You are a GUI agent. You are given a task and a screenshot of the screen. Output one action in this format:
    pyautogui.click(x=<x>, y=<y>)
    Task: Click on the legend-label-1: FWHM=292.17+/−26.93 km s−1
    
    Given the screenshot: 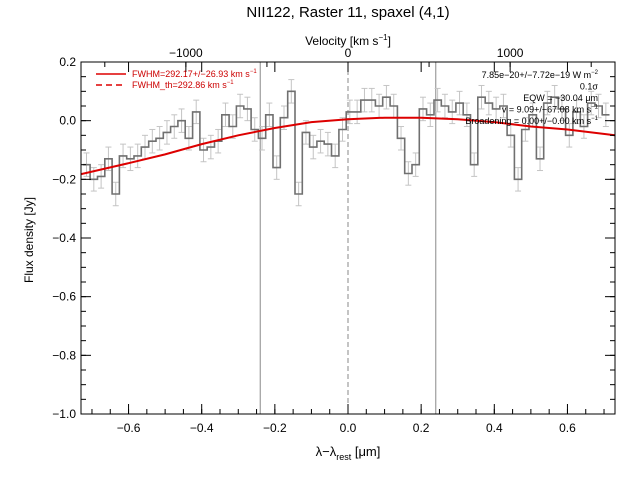 What is the action you would take?
    pyautogui.click(x=194, y=74)
    